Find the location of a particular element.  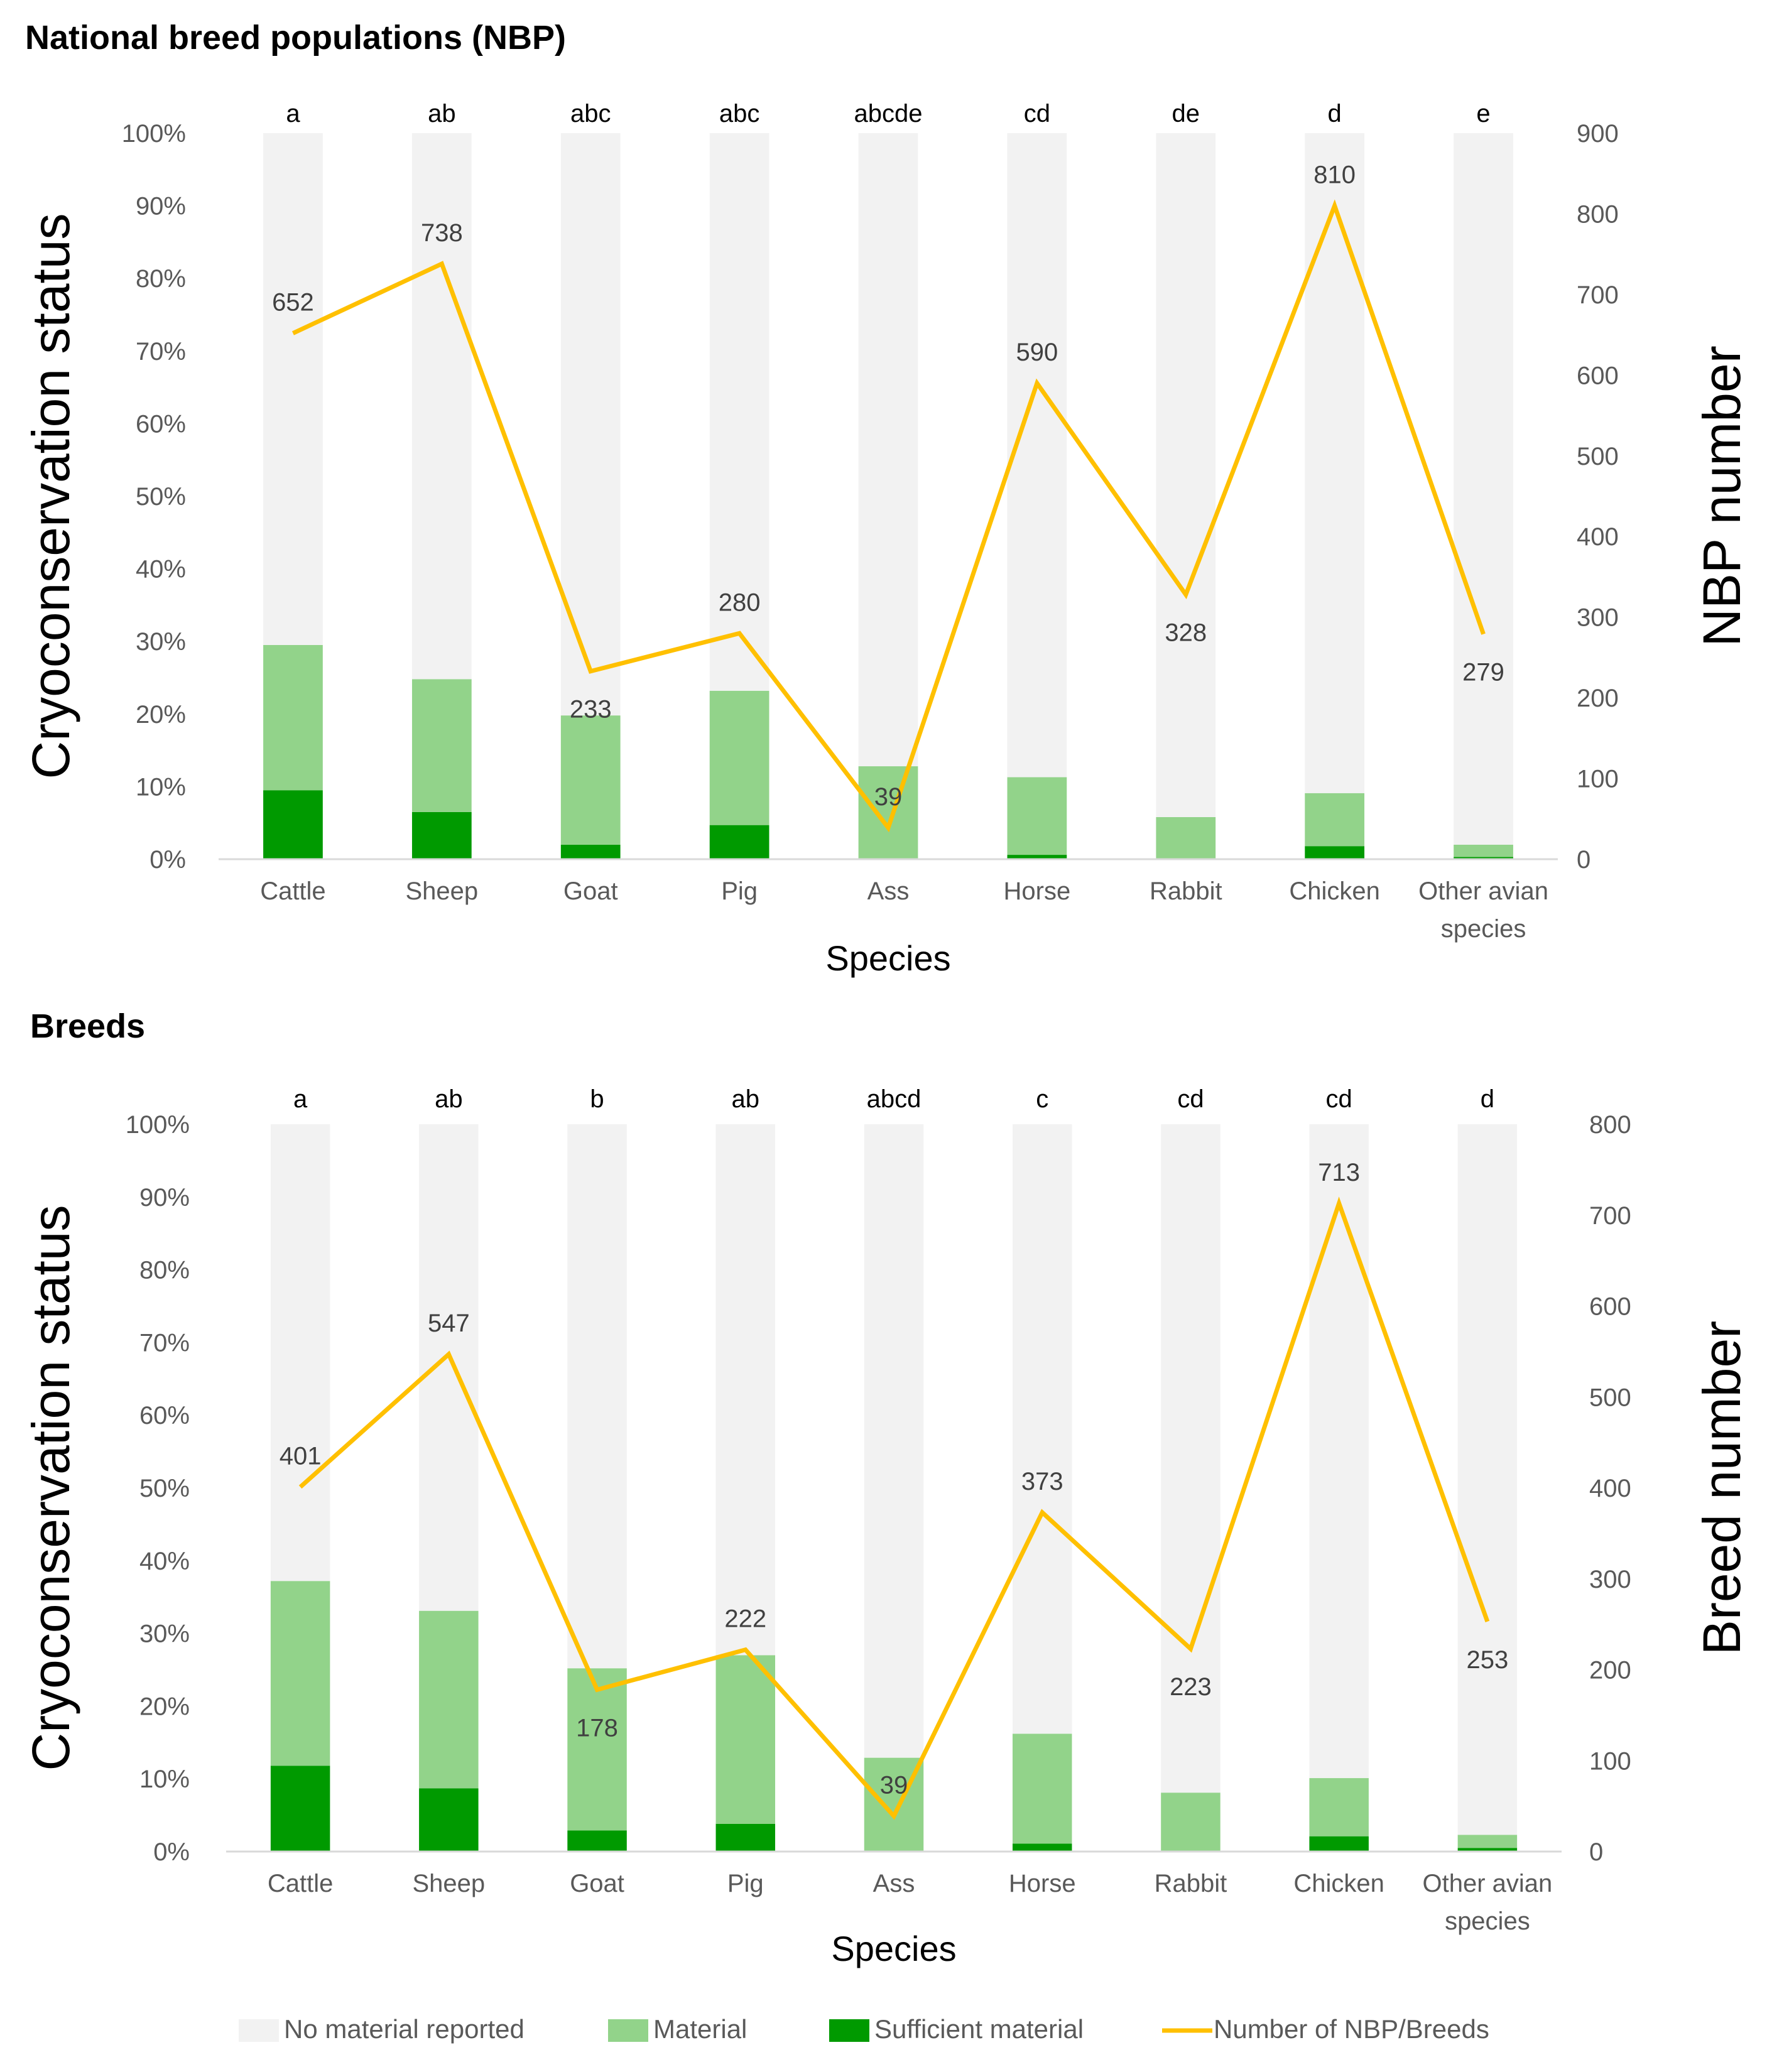

x-tick-label: Ass is located at coordinates (894, 1883).